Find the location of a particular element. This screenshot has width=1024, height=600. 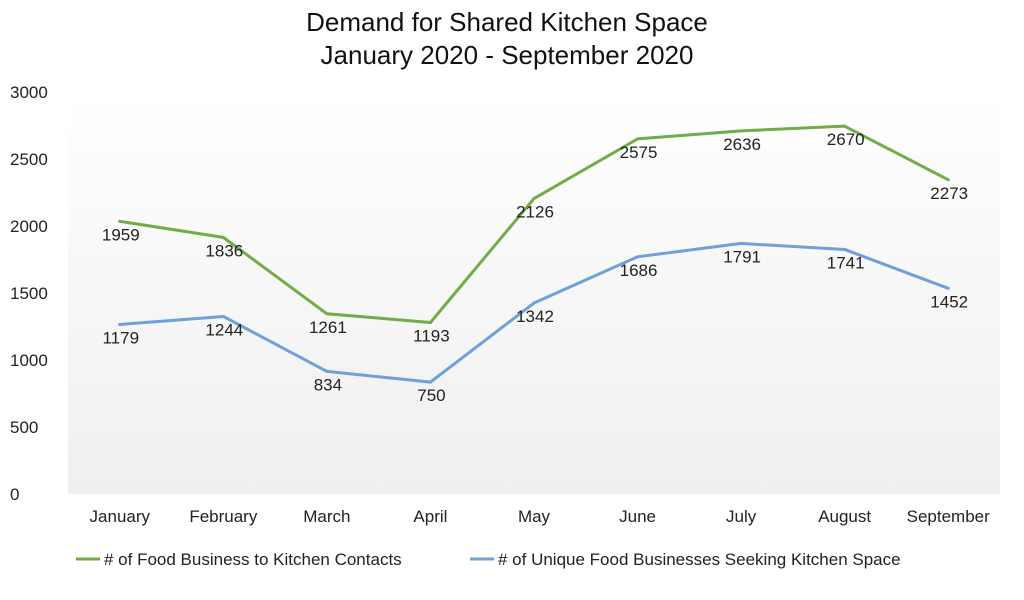

y-tick-label: 1500 is located at coordinates (29, 293).